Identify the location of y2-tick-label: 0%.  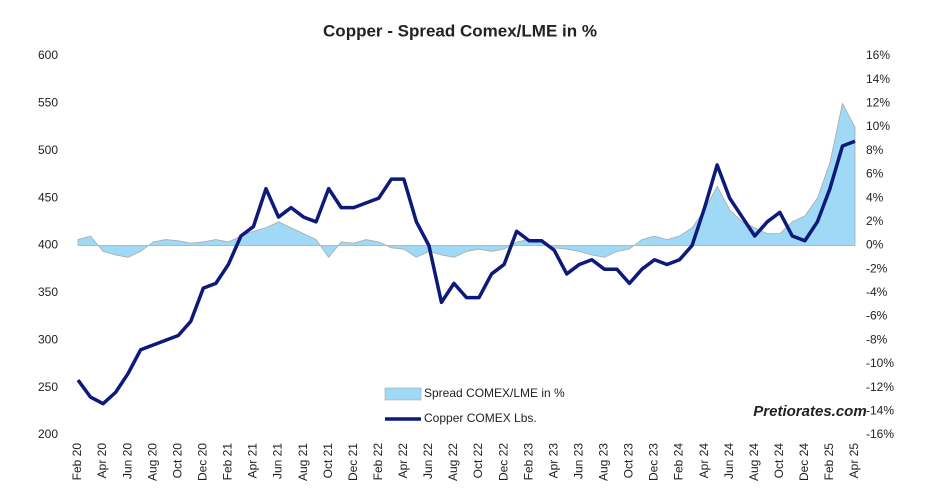
(875, 245).